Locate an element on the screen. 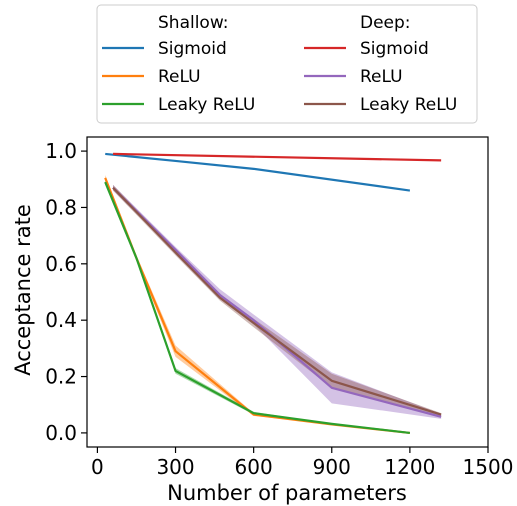 The height and width of the screenshot is (506, 517). y-tick-label: 0.2 is located at coordinates (61, 377).